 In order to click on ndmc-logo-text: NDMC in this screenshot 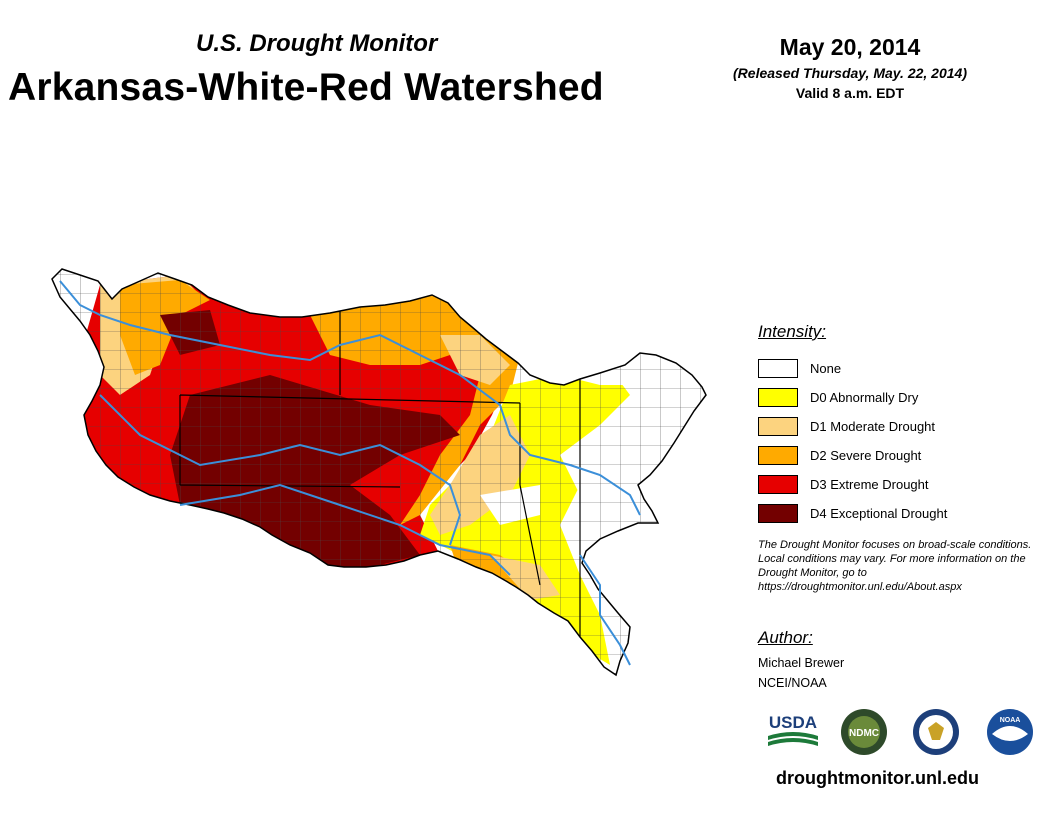, I will do `click(864, 733)`.